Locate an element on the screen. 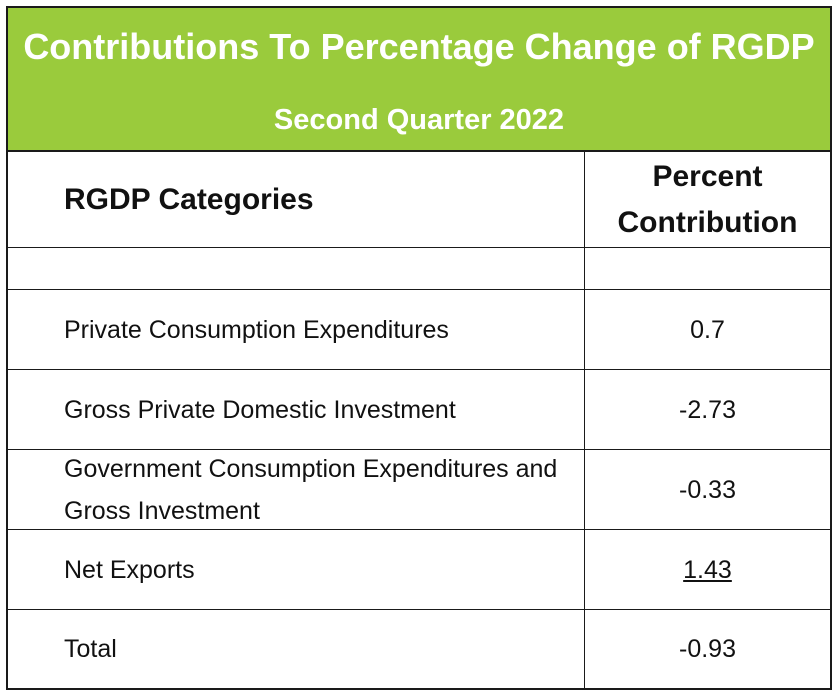  table-row: Private Consumption Expenditures 0.7 is located at coordinates (419, 330).